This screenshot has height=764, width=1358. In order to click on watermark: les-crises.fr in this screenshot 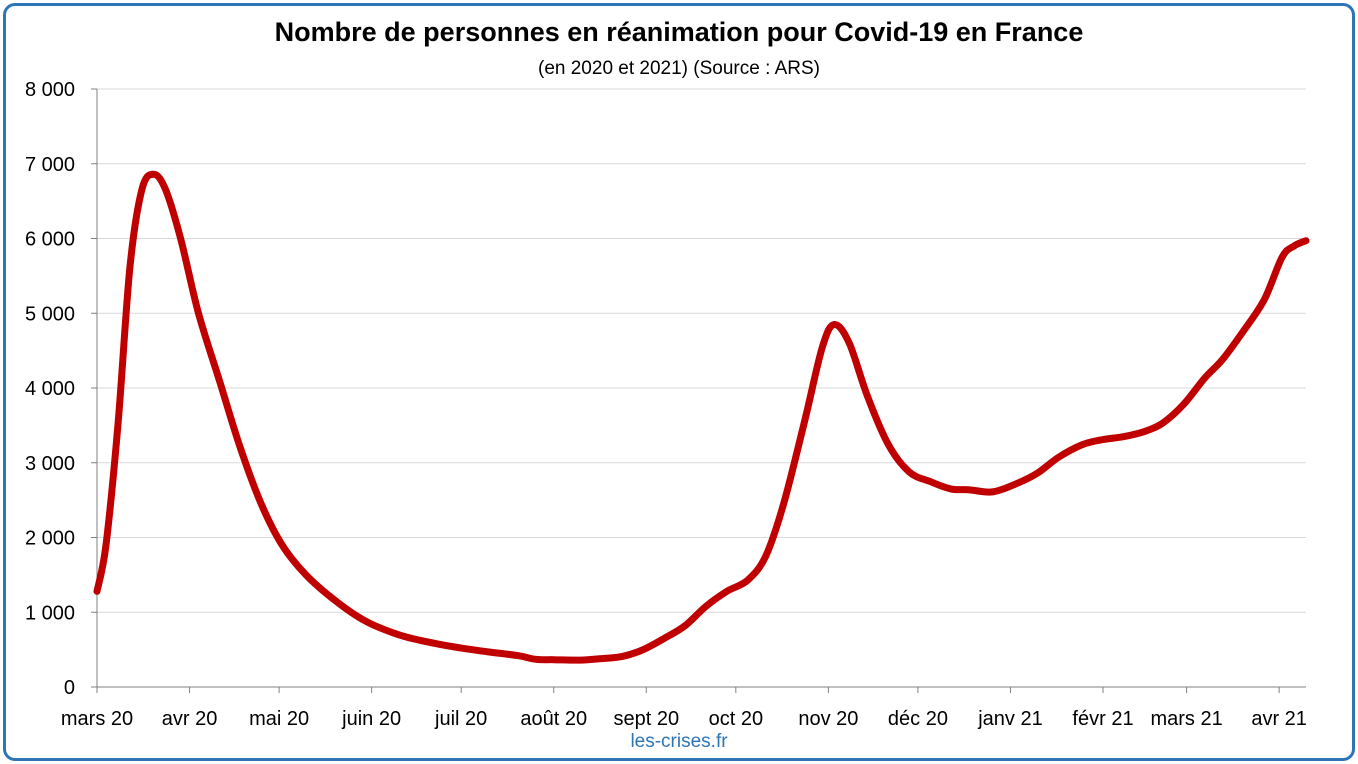, I will do `click(679, 741)`.